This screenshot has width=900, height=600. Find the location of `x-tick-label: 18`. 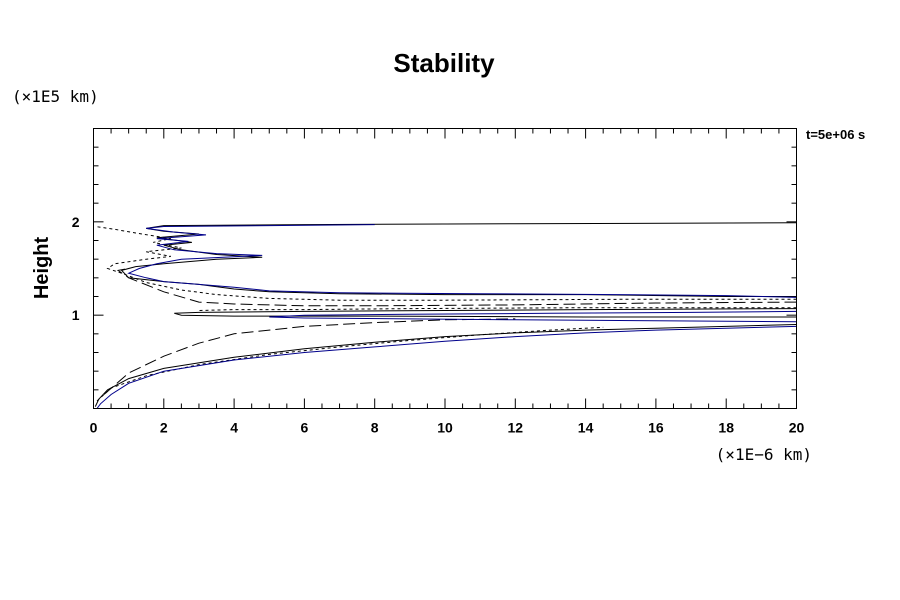

x-tick-label: 18 is located at coordinates (726, 428).